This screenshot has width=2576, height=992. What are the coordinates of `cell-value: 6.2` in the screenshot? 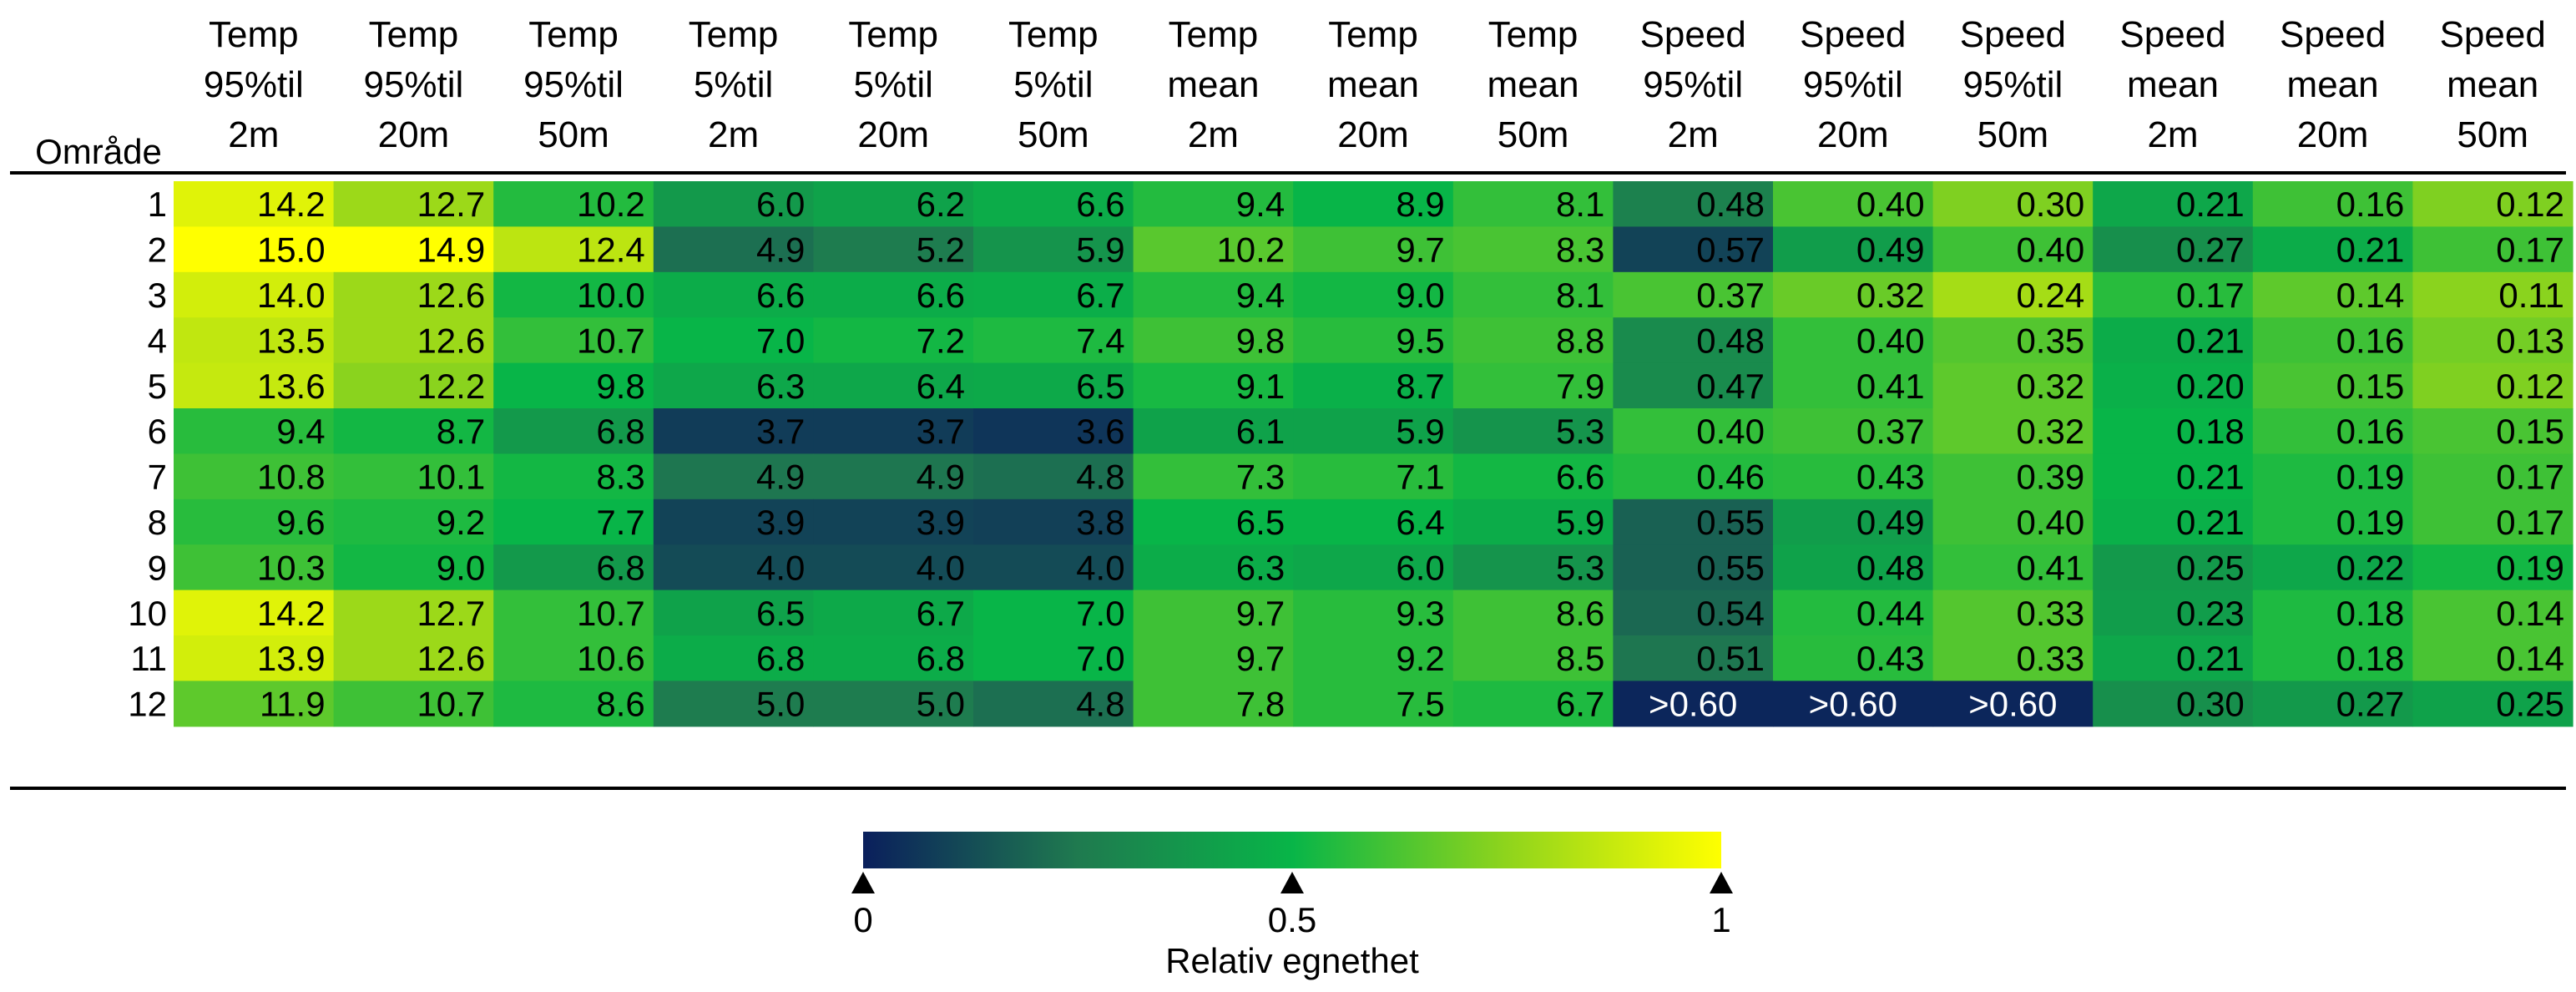 It's located at (941, 204).